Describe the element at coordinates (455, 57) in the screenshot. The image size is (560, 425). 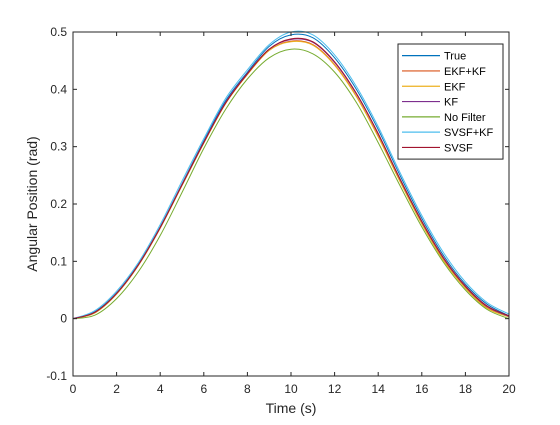
I see `legend-entry-label: True` at that location.